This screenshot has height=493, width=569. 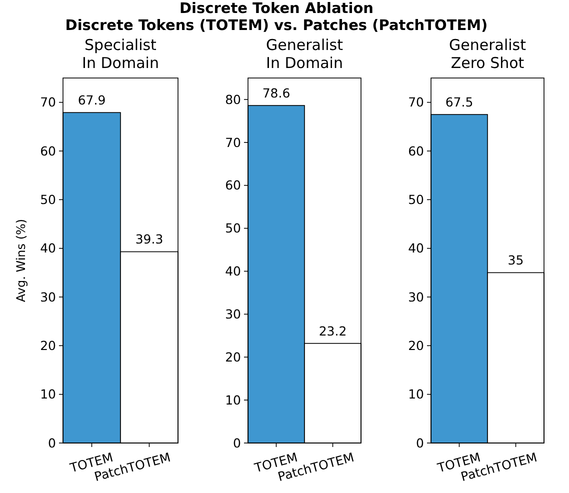 What do you see at coordinates (120, 54) in the screenshot?
I see `chart-title: Specialist In Domain` at bounding box center [120, 54].